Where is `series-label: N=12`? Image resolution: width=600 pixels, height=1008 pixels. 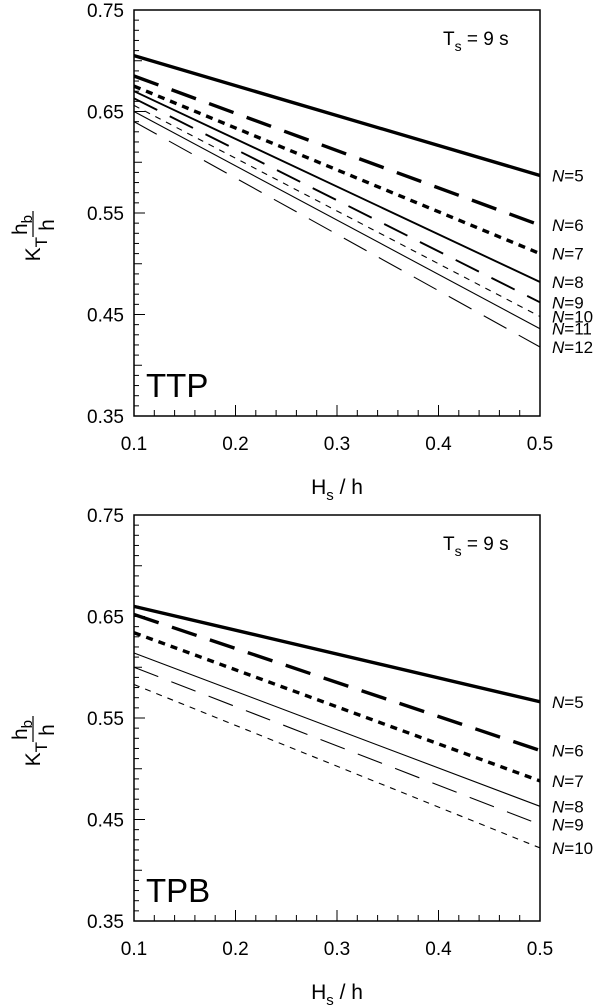
series-label: N=12 is located at coordinates (572, 347).